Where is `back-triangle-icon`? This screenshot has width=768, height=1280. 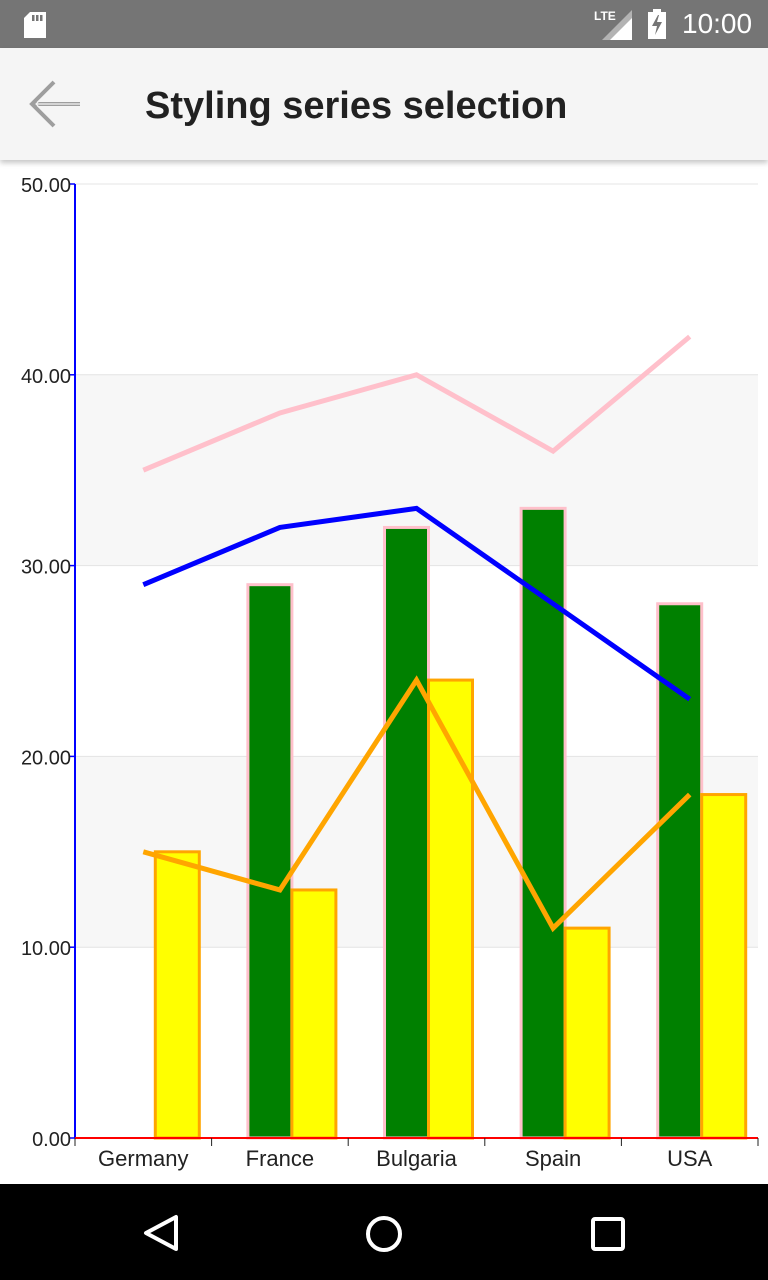 back-triangle-icon is located at coordinates (161, 1235).